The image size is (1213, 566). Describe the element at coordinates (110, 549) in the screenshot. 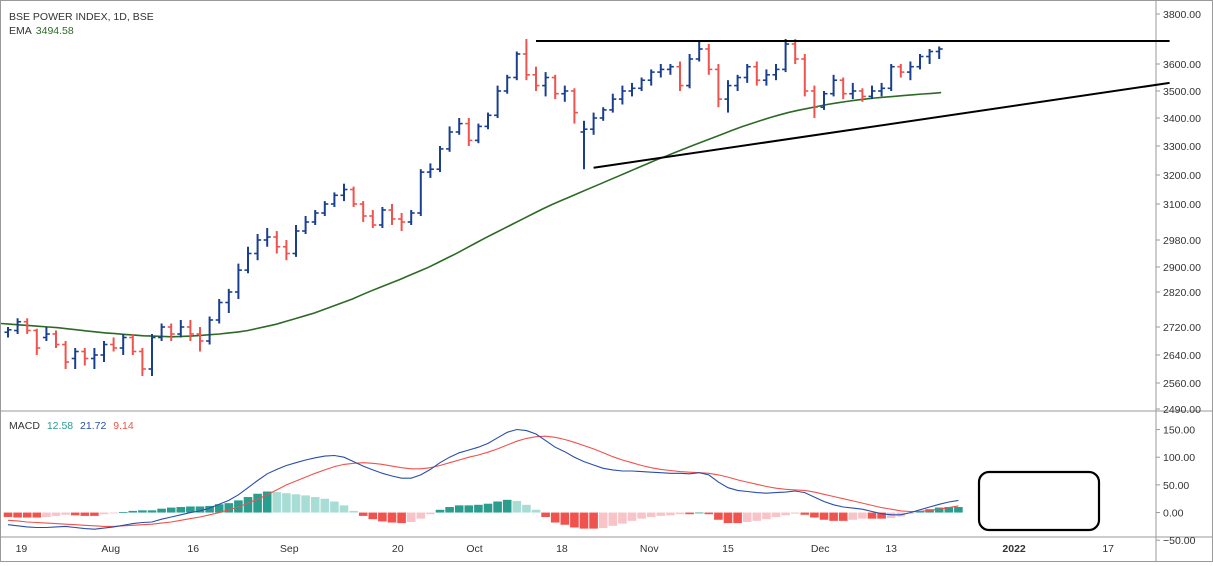

I see `time-tick-label: Aug` at that location.